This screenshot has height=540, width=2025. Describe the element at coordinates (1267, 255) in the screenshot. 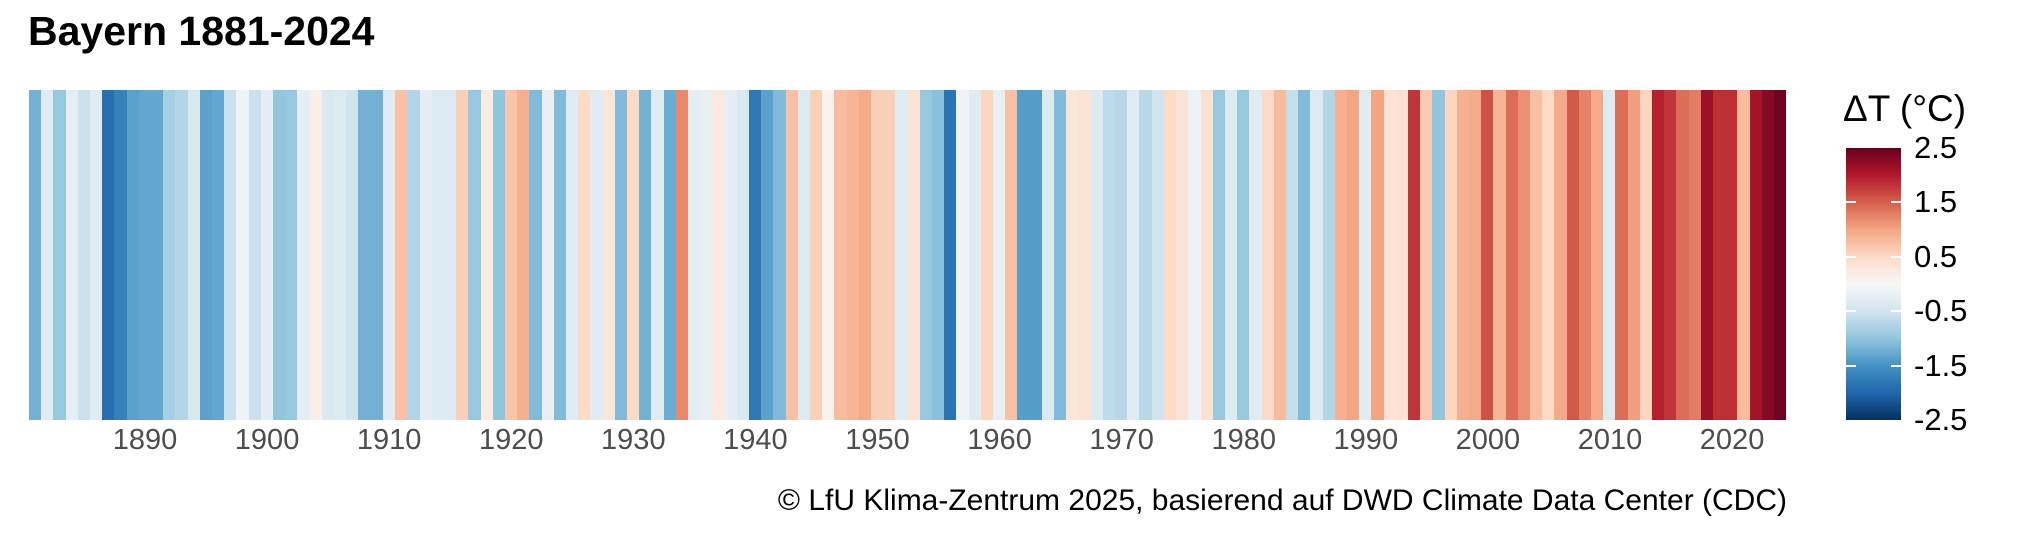

I see `stripe-1982` at that location.